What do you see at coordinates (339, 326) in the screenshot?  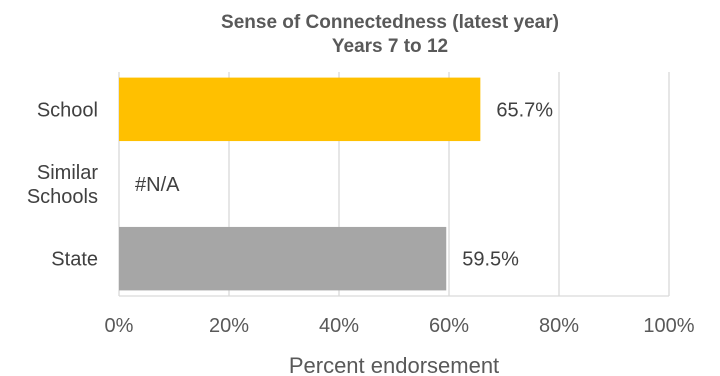 I see `x-tick-label: 40%` at bounding box center [339, 326].